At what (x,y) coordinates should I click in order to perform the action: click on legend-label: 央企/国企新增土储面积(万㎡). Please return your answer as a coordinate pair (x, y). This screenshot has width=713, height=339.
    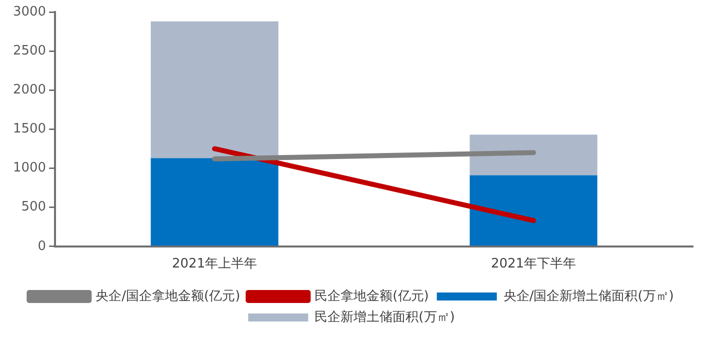
    Looking at the image, I should click on (588, 296).